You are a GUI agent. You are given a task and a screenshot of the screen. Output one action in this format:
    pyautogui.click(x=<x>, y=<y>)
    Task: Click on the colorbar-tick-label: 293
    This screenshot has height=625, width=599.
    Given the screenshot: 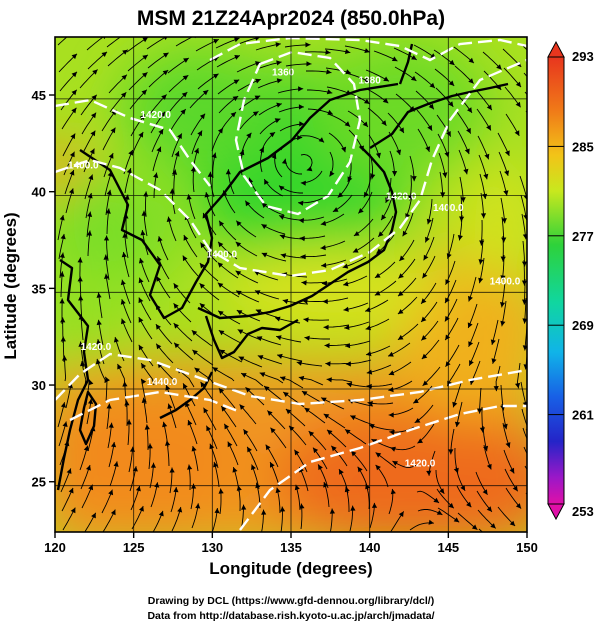 What is the action you would take?
    pyautogui.click(x=583, y=56)
    